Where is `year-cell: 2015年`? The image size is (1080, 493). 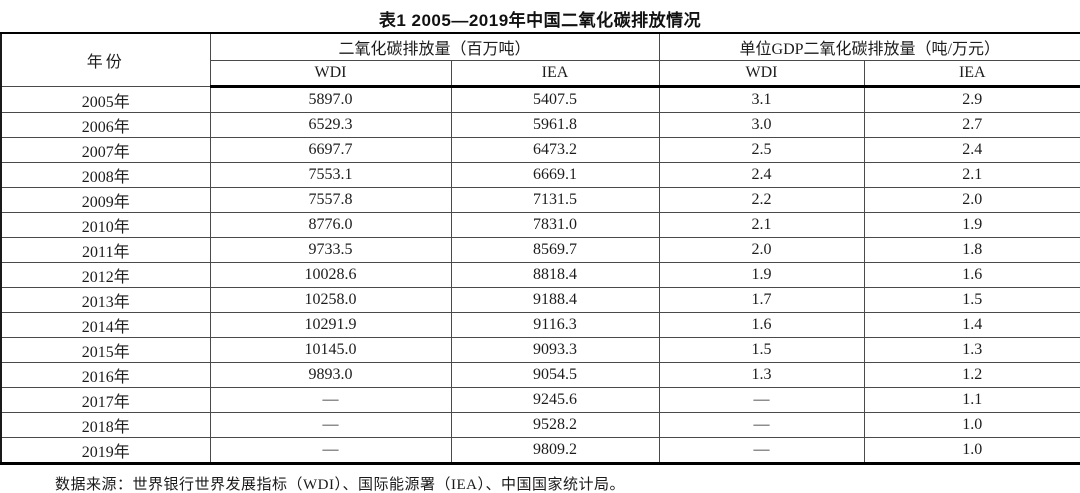 year-cell: 2015年 is located at coordinates (105, 350).